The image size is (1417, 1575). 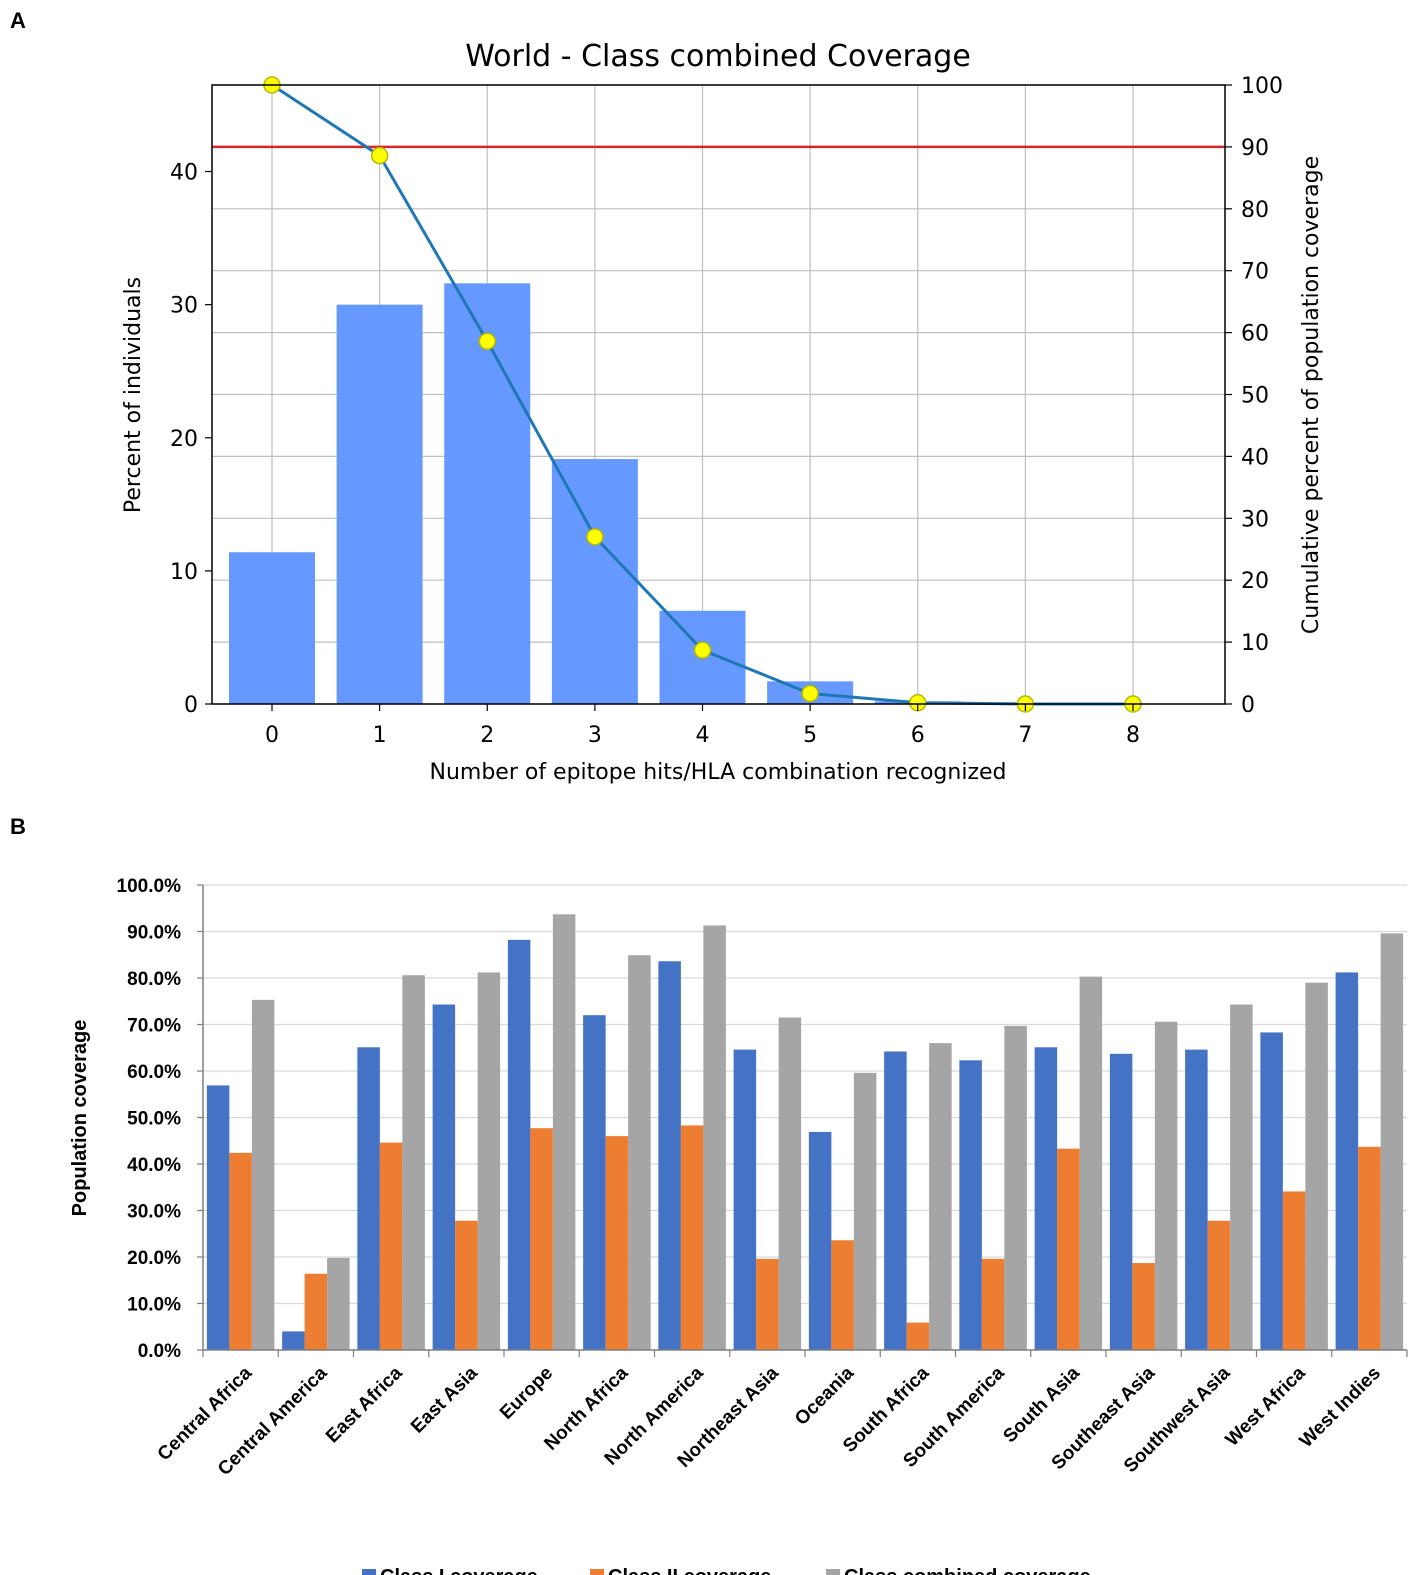 I want to click on chart-a-y2-tick-label: 40, so click(x=1255, y=457).